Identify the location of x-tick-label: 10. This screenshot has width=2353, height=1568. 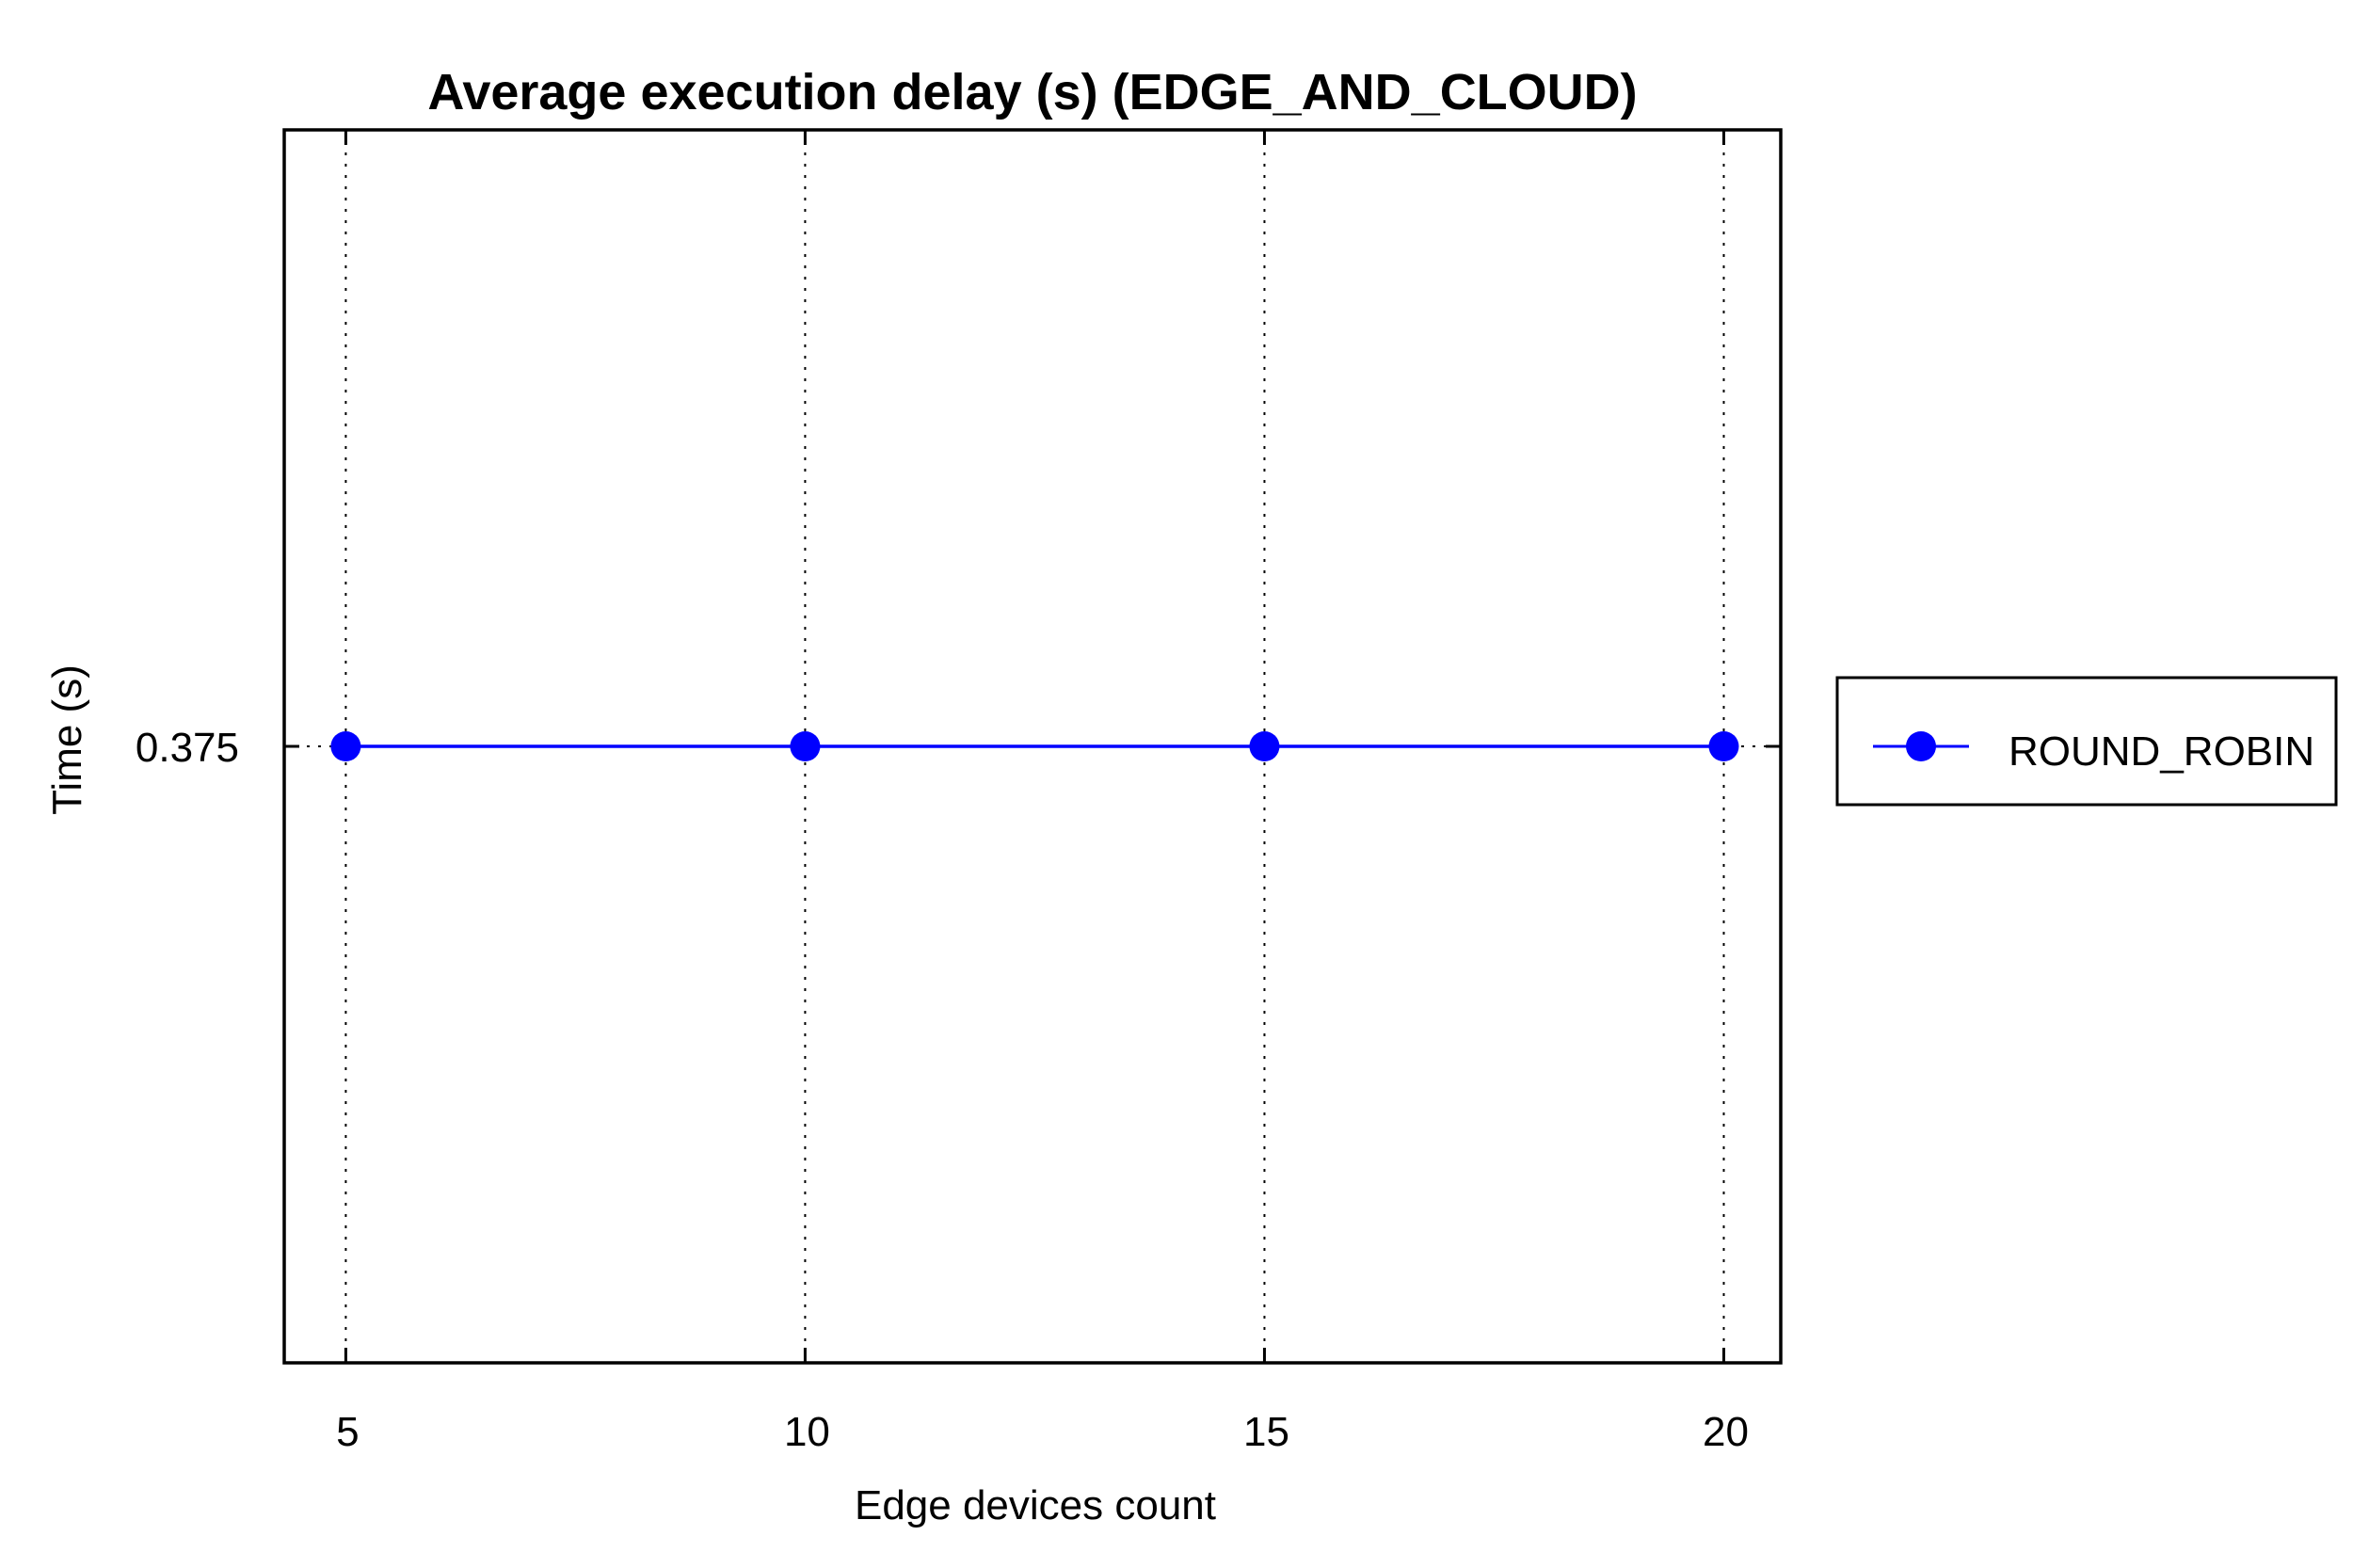
(807, 1432).